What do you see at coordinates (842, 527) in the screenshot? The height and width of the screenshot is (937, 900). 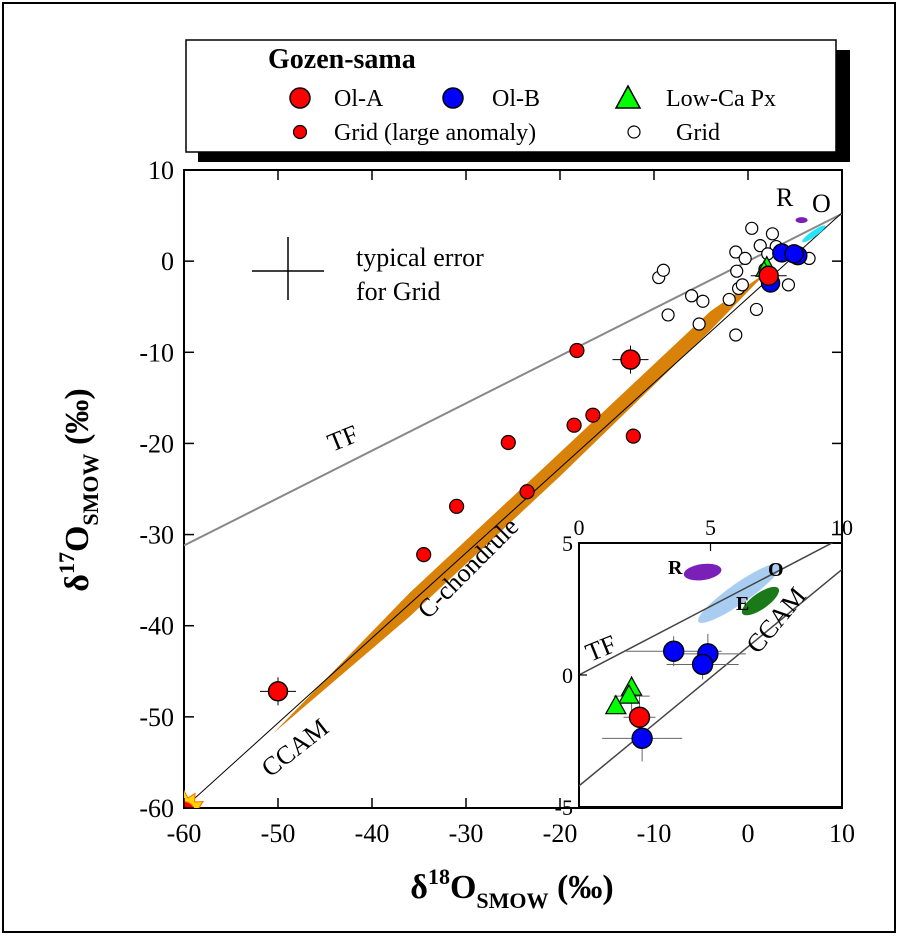 I see `inset-x-tick-label-10: 10` at bounding box center [842, 527].